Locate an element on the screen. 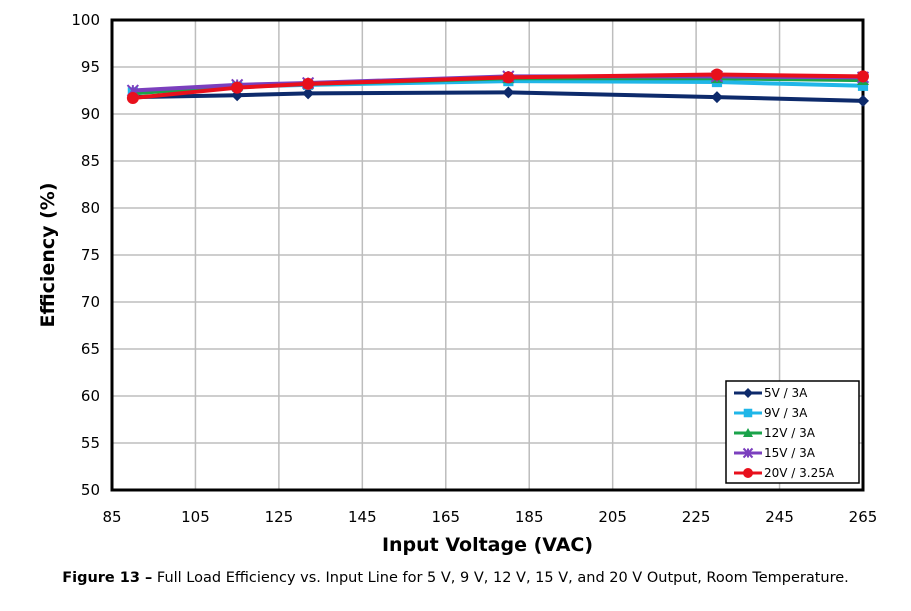 This screenshot has height=611, width=911. legend-label: 15V / 3A is located at coordinates (790, 453).